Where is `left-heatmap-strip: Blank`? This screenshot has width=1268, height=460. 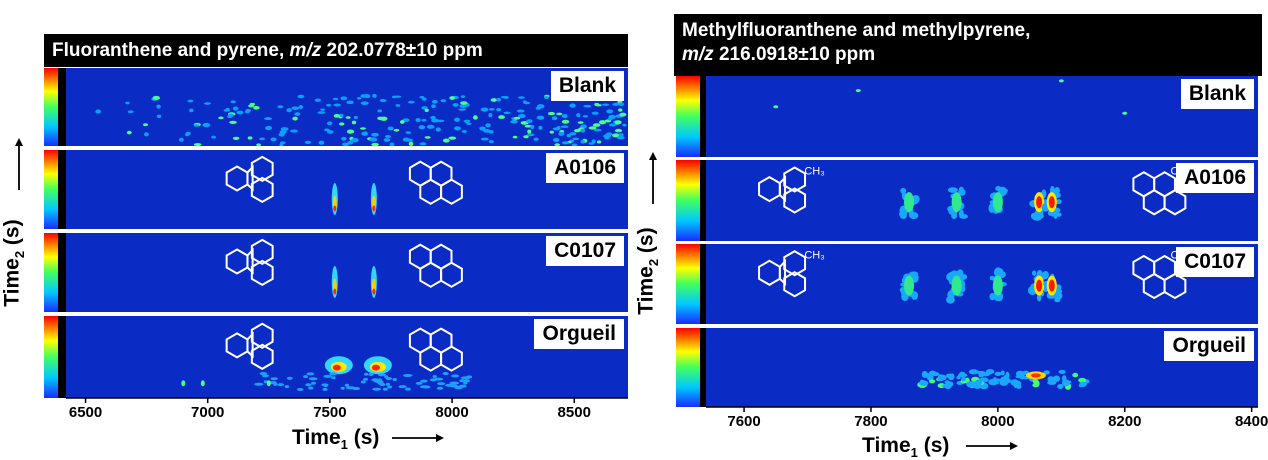
left-heatmap-strip: Blank is located at coordinates (347, 107).